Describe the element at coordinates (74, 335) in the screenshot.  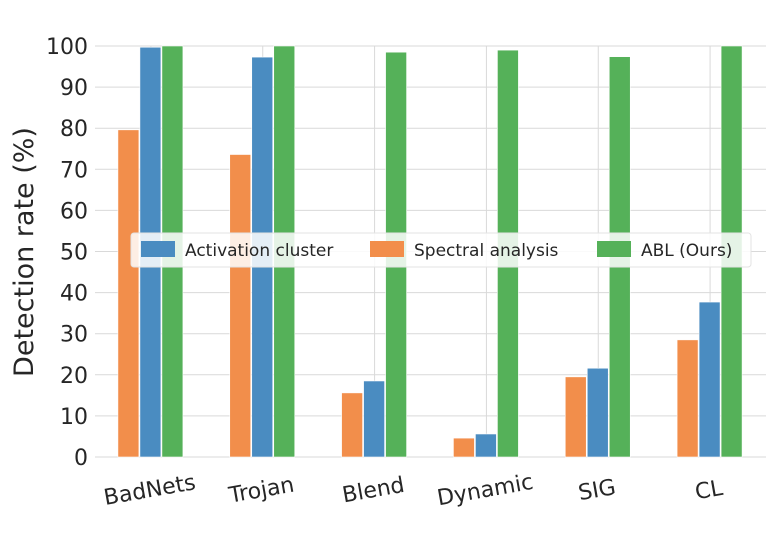
I see `y-tick-label: 30` at that location.